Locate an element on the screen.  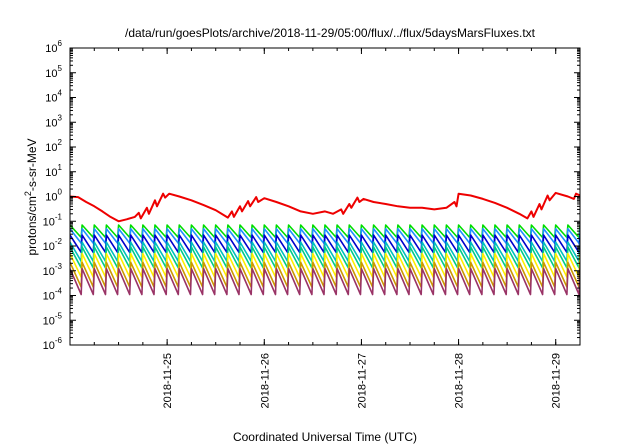
y-label-rest: -s-sr-MeV is located at coordinates (32, 164).